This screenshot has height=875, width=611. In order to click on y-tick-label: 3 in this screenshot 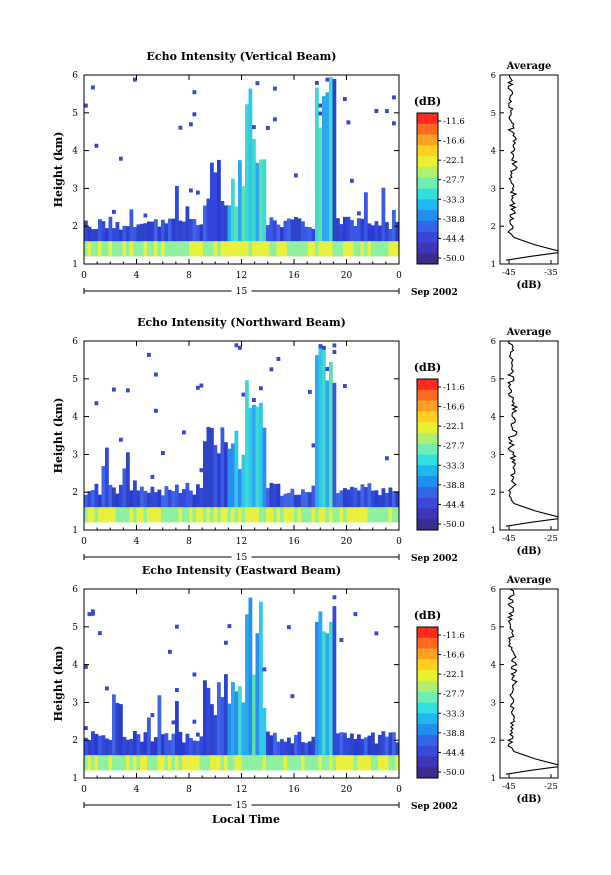, I will do `click(75, 703)`.